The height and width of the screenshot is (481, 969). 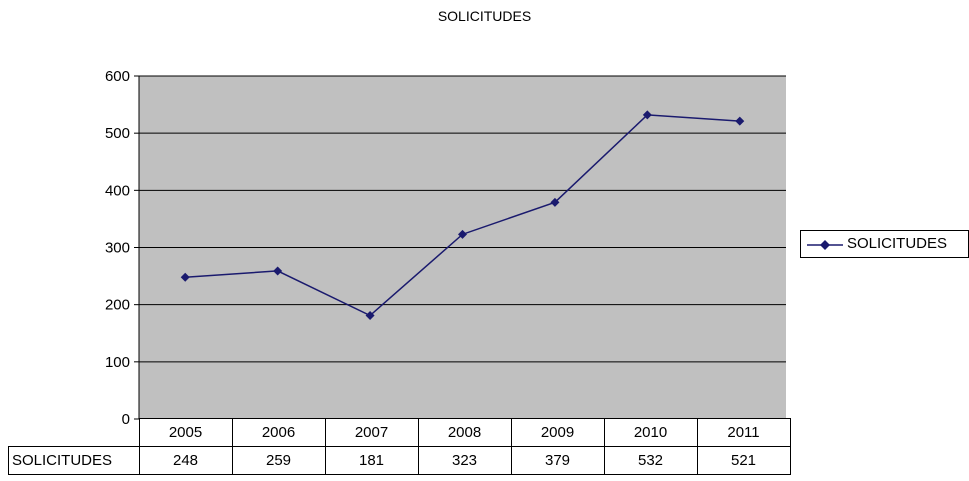 What do you see at coordinates (825, 245) in the screenshot?
I see `legend-marker-icon` at bounding box center [825, 245].